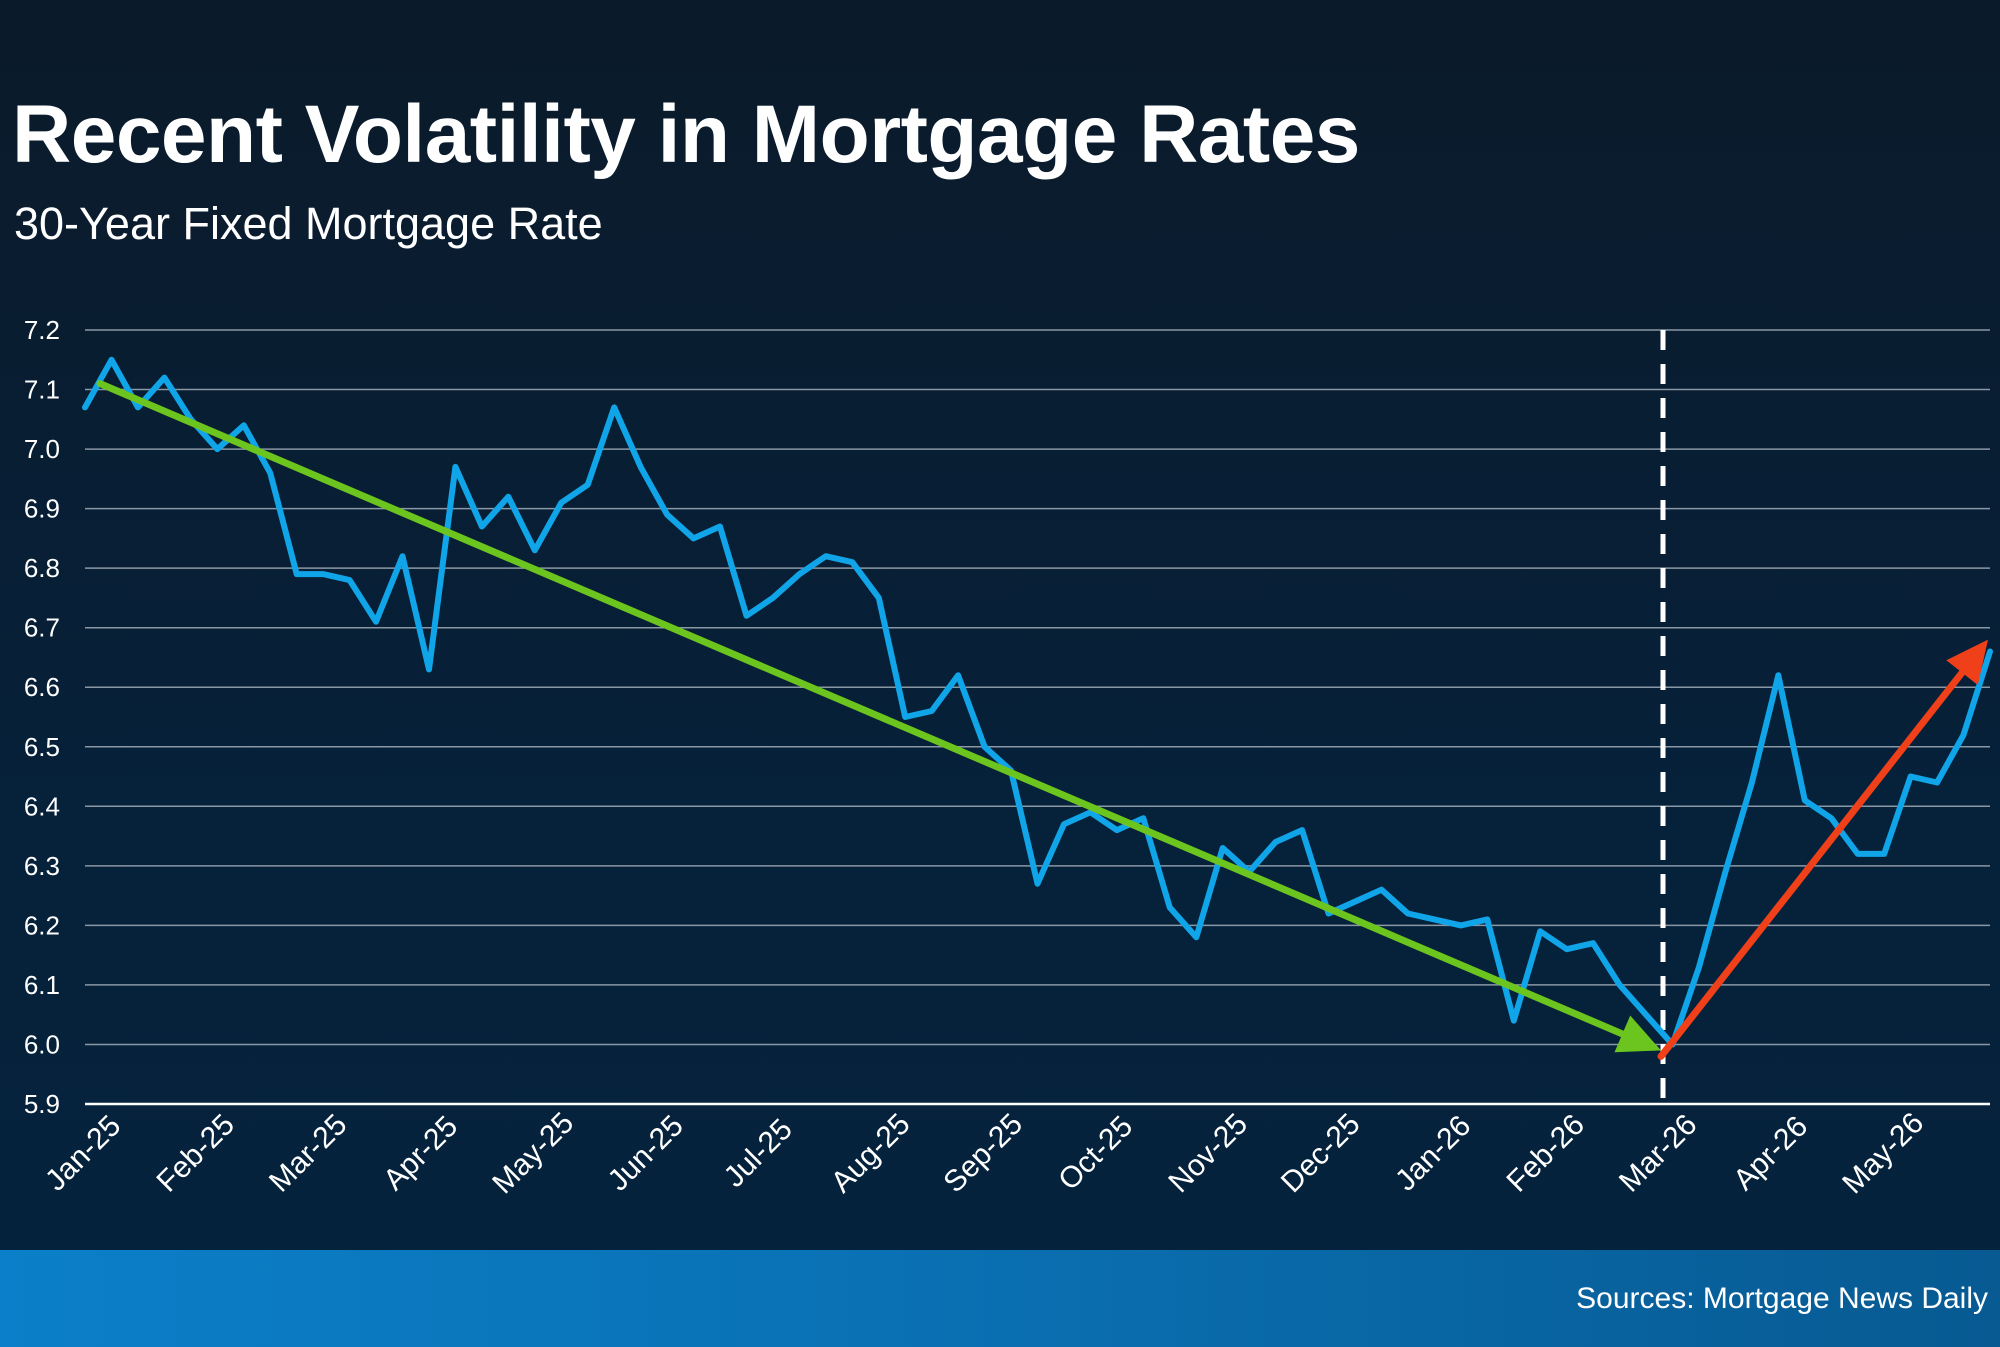  I want to click on y-tick-label: 7.2, so click(42, 330).